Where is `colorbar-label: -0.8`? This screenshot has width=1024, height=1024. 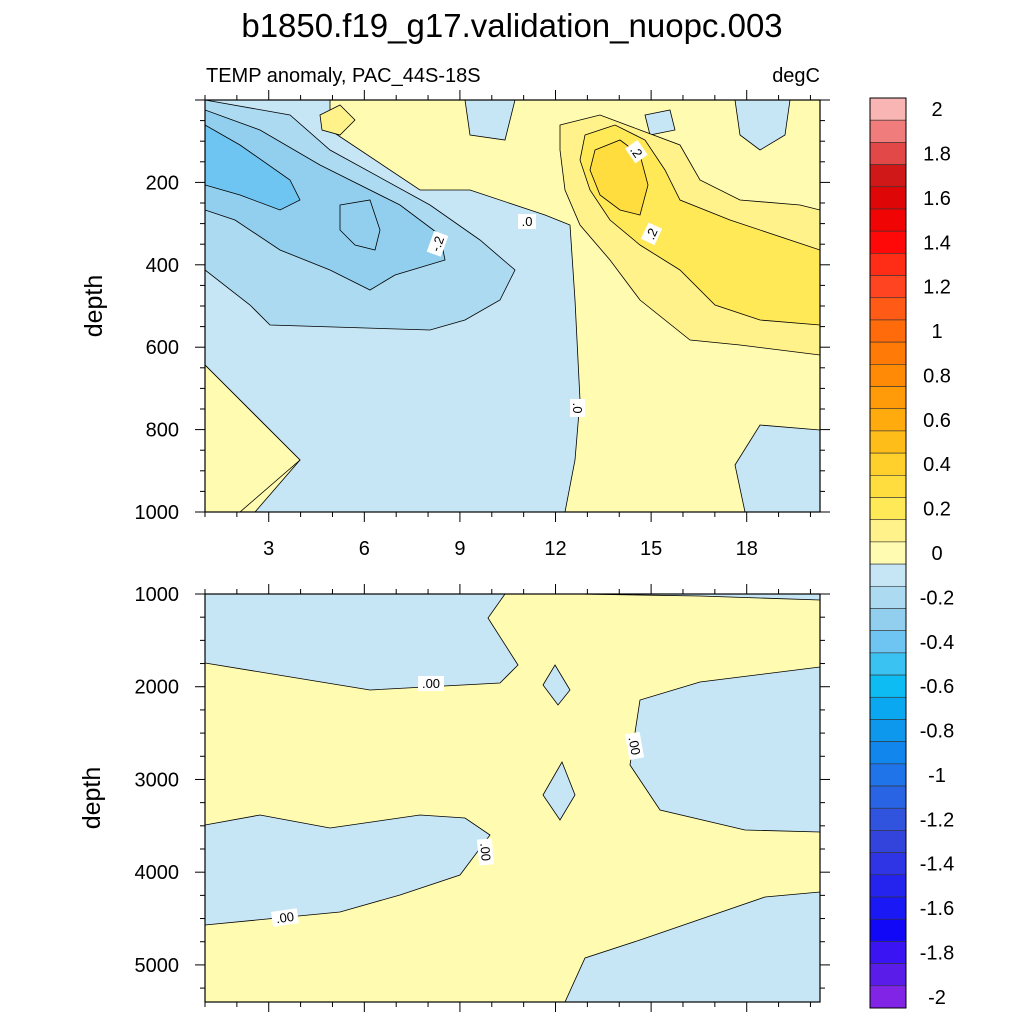 colorbar-label: -0.8 is located at coordinates (937, 732).